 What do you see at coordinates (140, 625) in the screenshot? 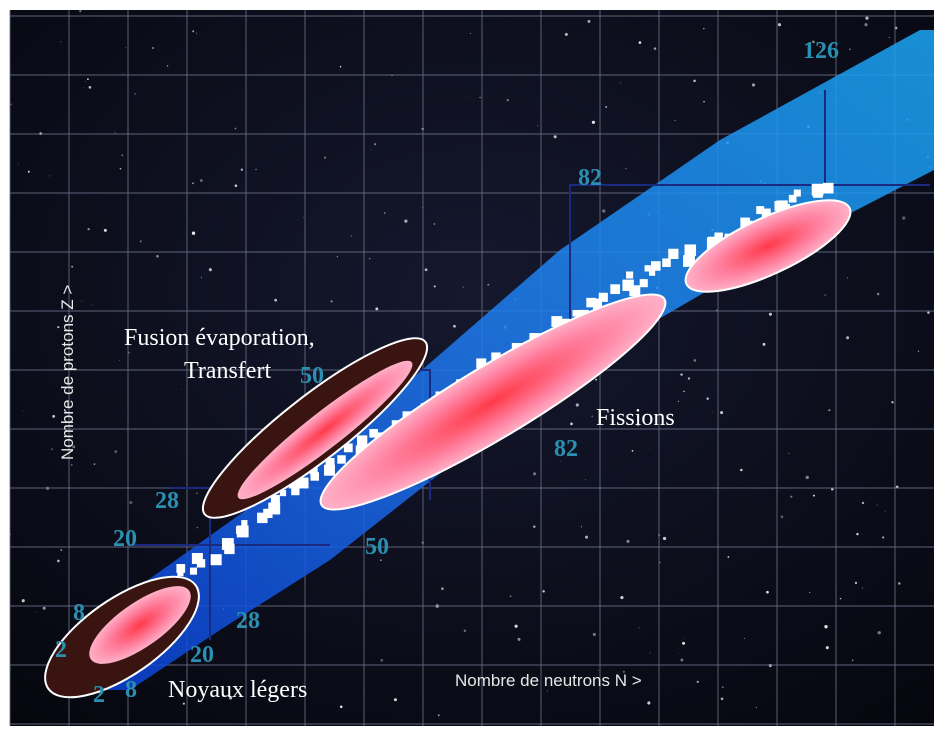
I see `light-core` at bounding box center [140, 625].